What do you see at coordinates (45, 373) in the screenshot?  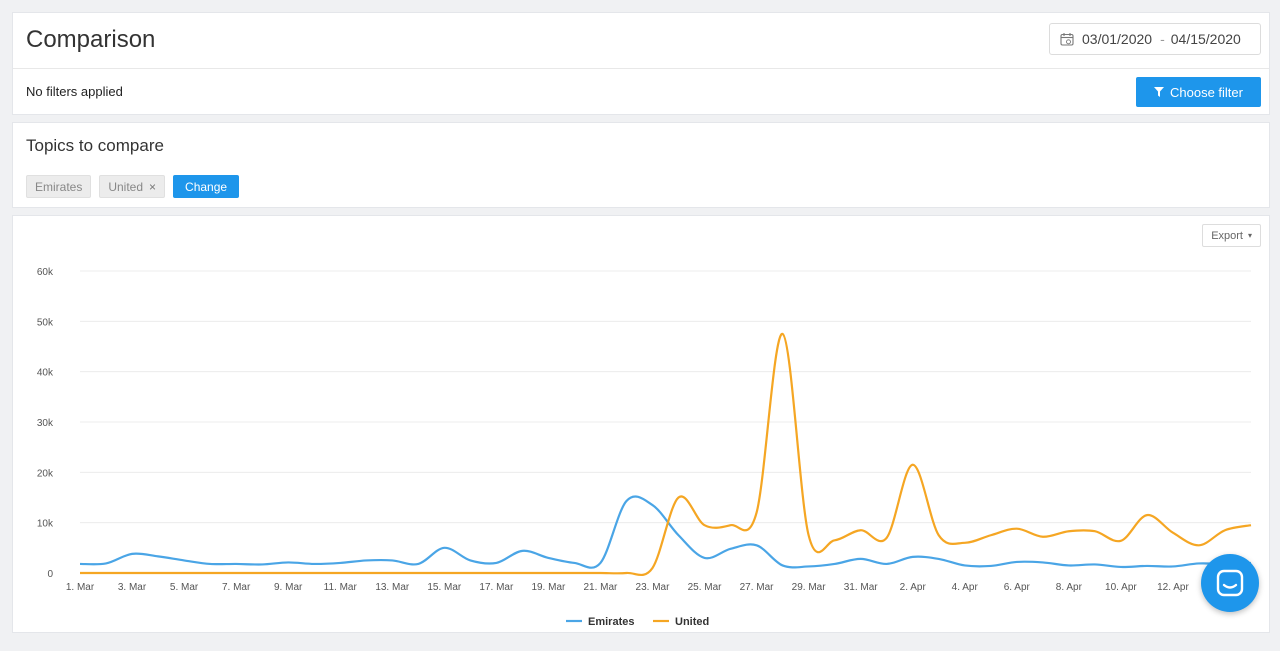 I see `y-tick-label: 40k` at bounding box center [45, 373].